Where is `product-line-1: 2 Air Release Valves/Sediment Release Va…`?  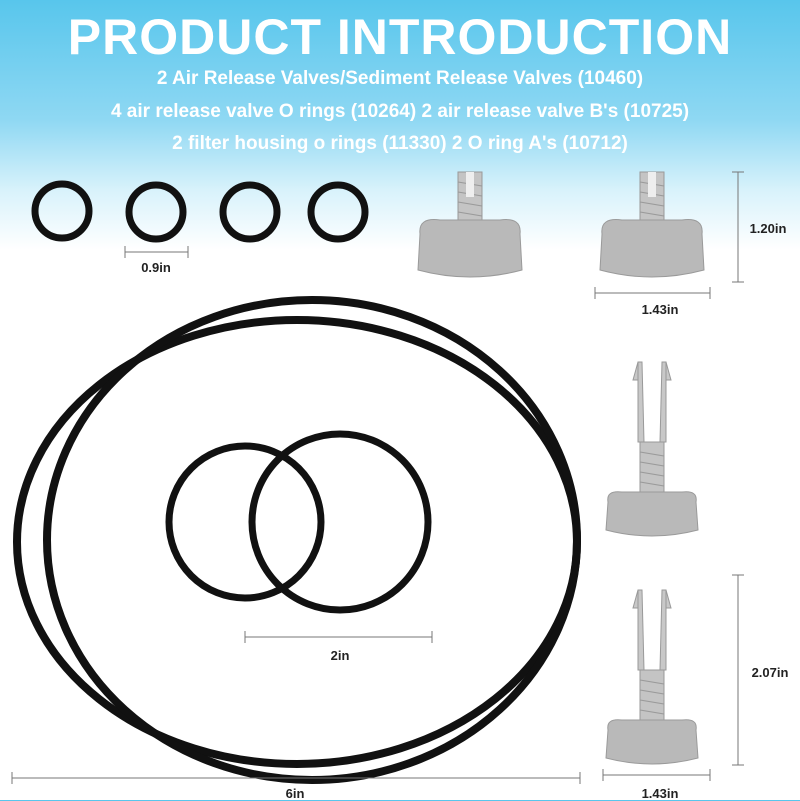
product-line-1: 2 Air Release Valves/Sediment Release Va… is located at coordinates (400, 78).